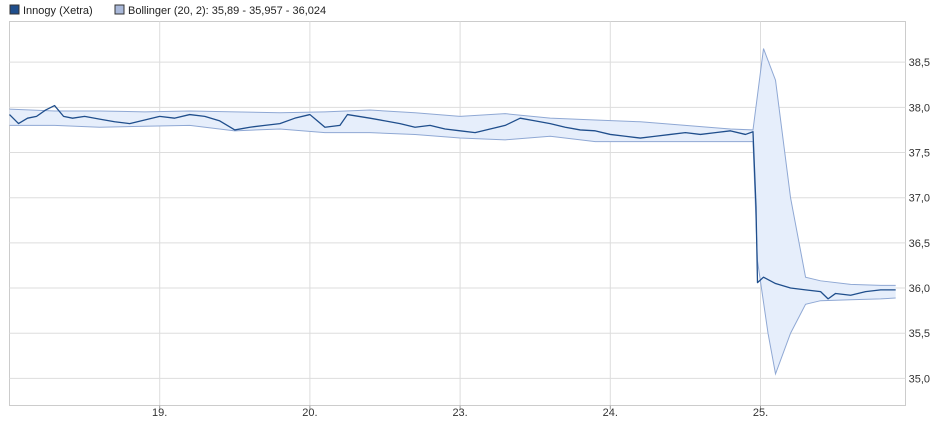 This screenshot has width=937, height=428. Describe the element at coordinates (919, 379) in the screenshot. I see `y-tick-label: 35,0` at that location.